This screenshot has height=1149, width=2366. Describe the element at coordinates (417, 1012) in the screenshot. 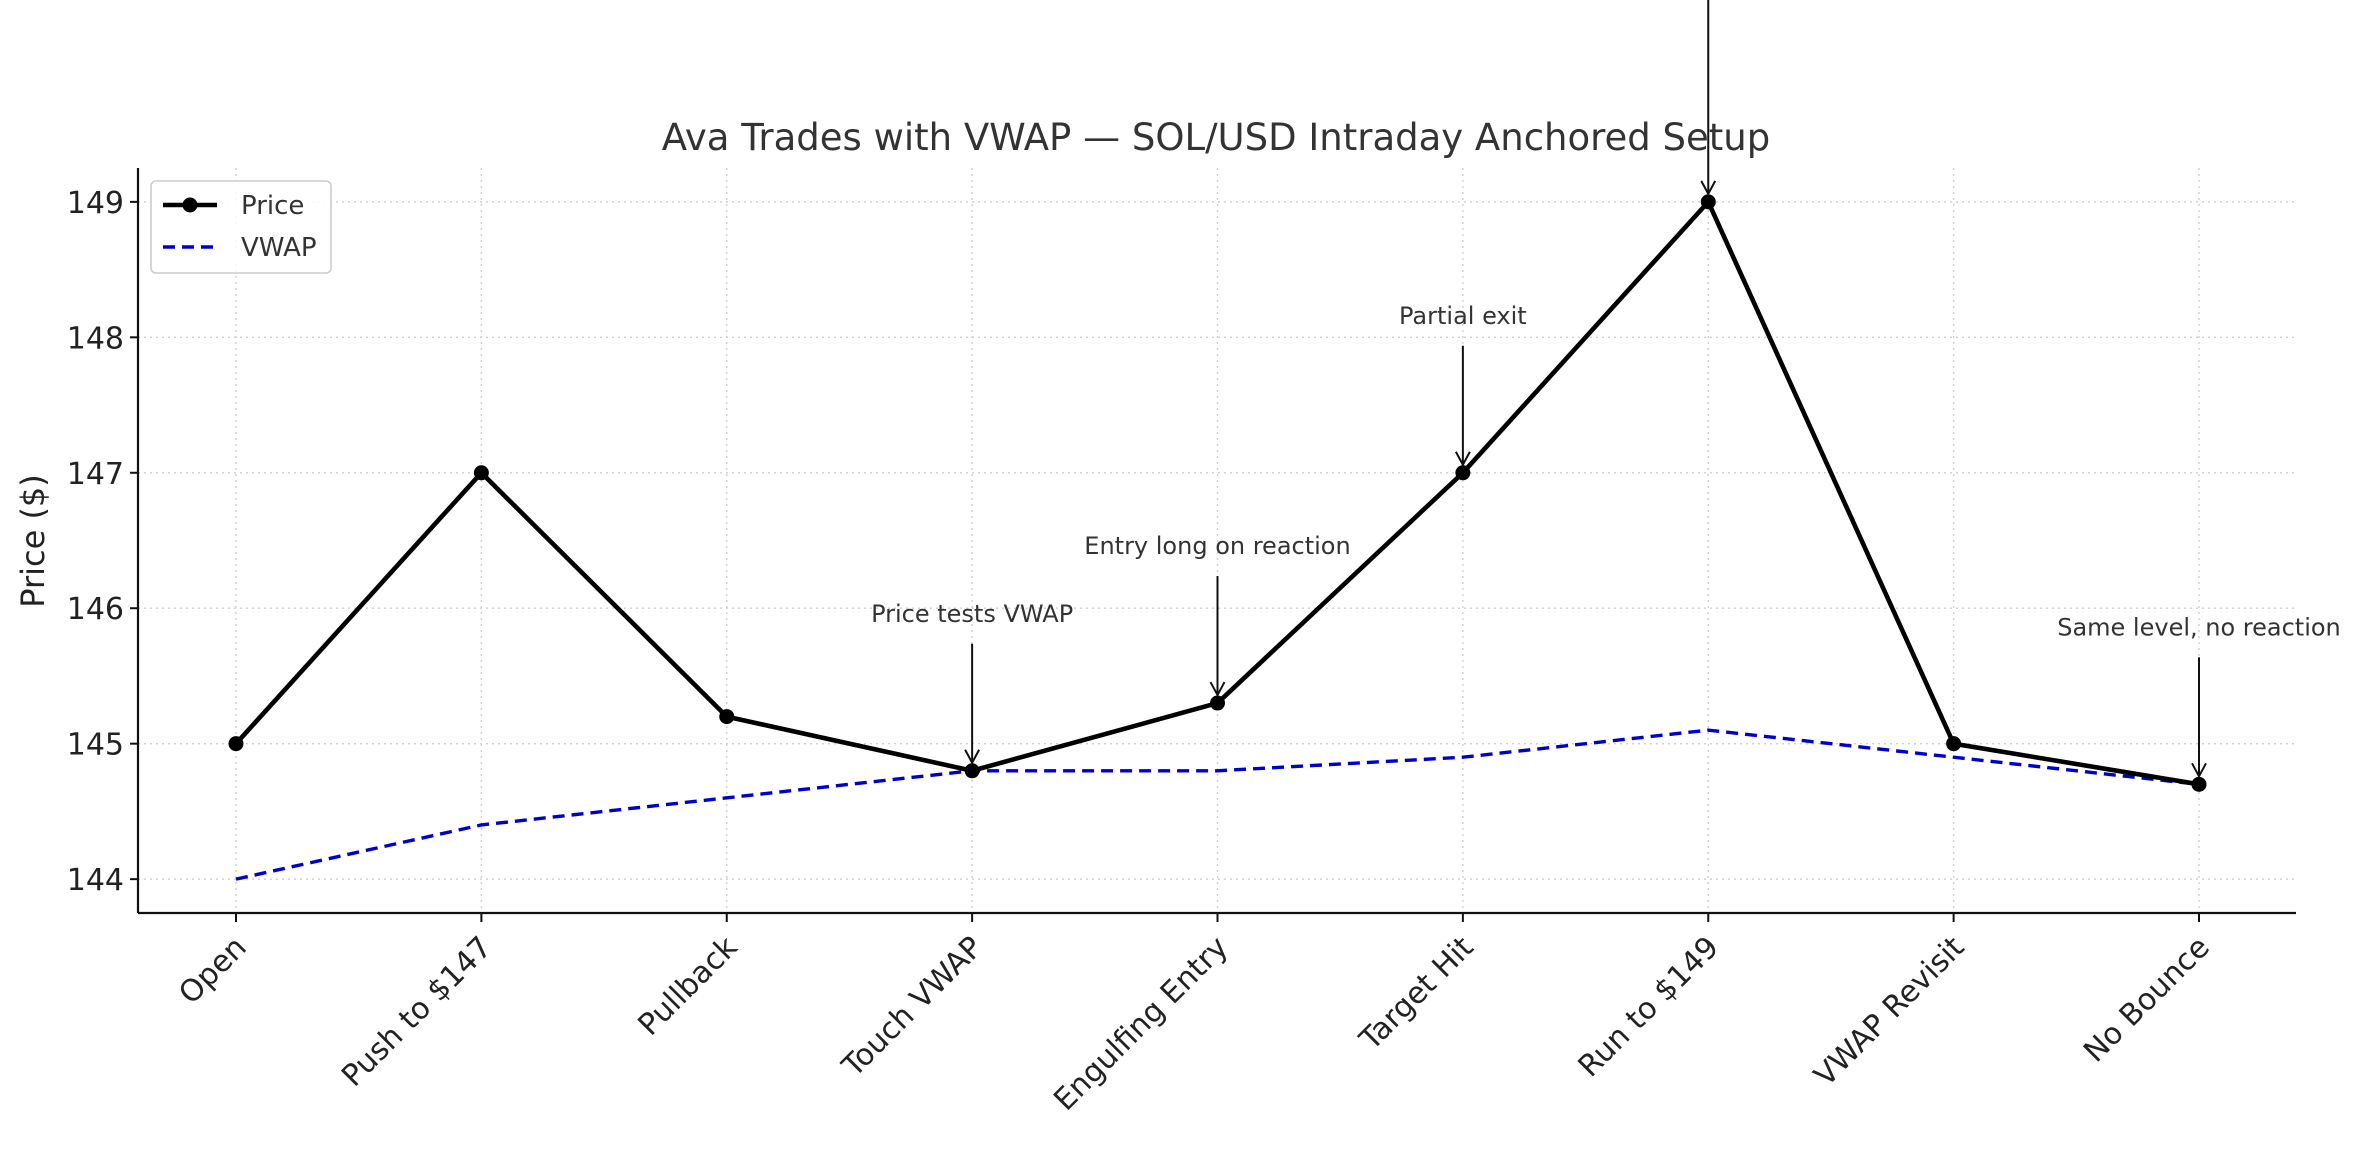

I see `x-tick-label: Push to $147` at that location.